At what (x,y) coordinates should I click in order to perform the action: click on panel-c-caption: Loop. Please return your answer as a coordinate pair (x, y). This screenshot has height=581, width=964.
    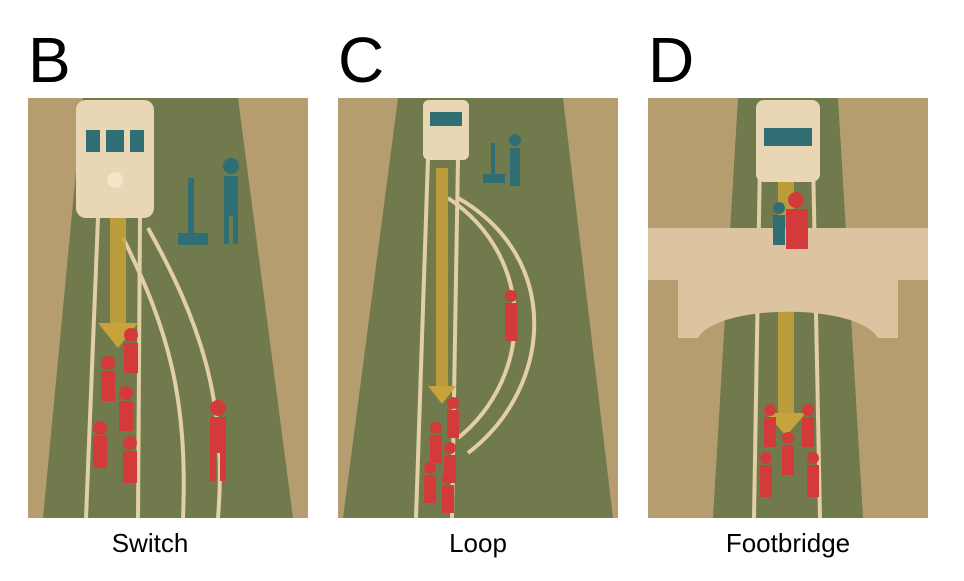
    Looking at the image, I should click on (478, 543).